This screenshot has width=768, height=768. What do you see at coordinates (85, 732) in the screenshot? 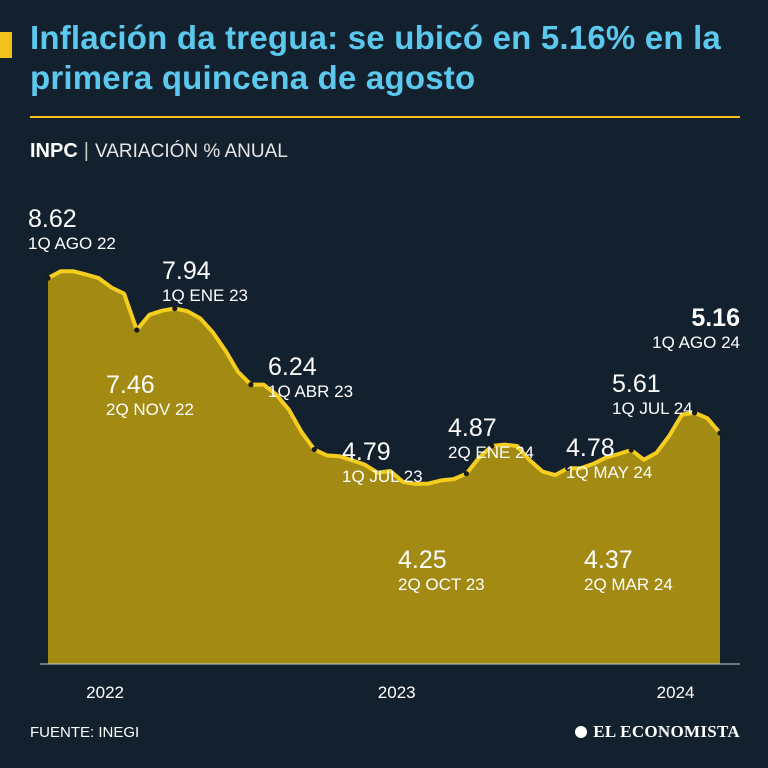
I see `source-credit: FUENTE: INEGI` at bounding box center [85, 732].